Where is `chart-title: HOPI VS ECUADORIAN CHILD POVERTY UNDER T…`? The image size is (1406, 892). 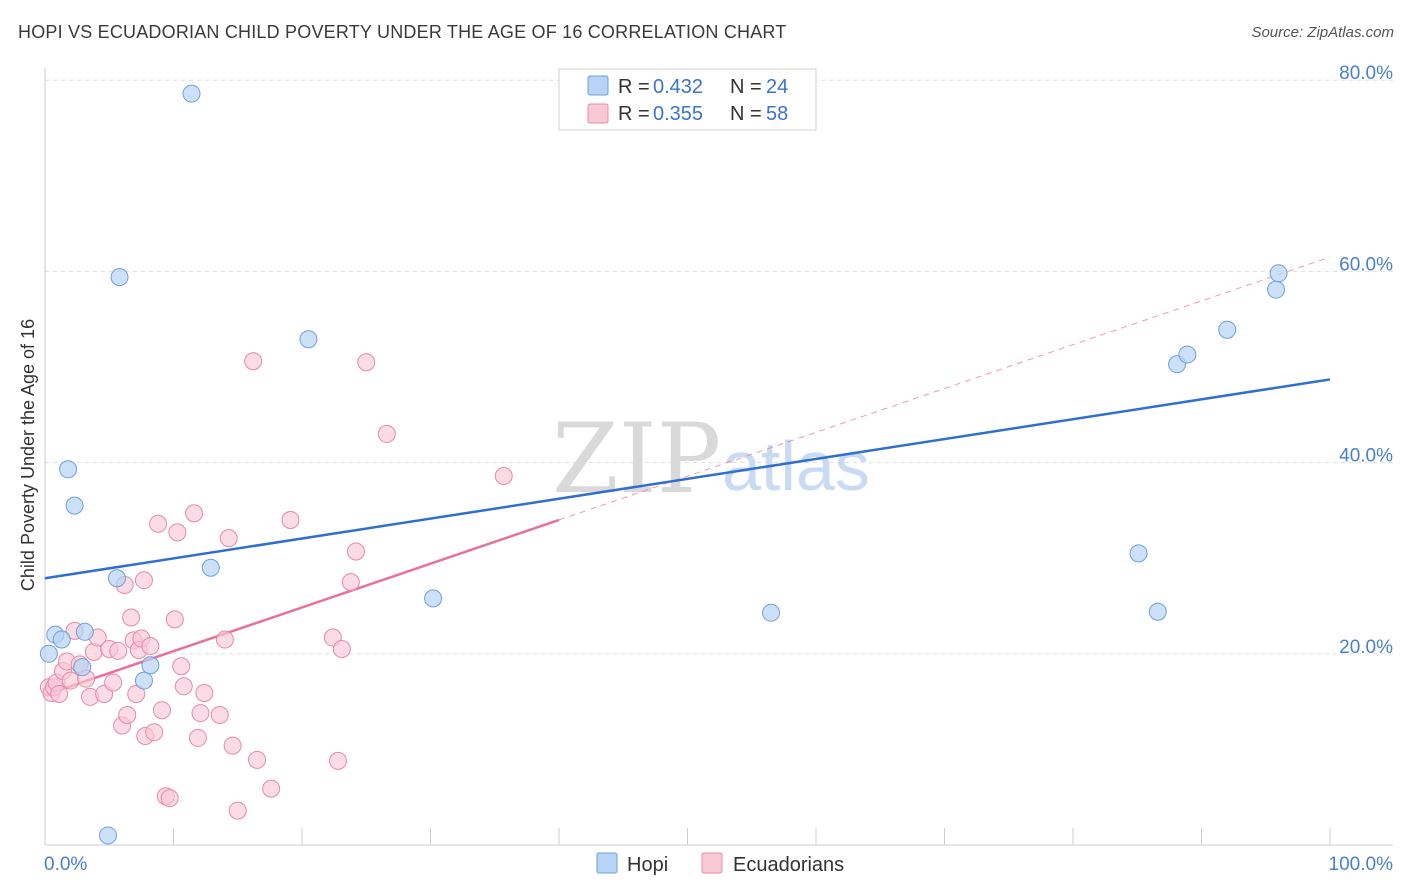
chart-title: HOPI VS ECUADORIAN CHILD POVERTY UNDER T… is located at coordinates (402, 32).